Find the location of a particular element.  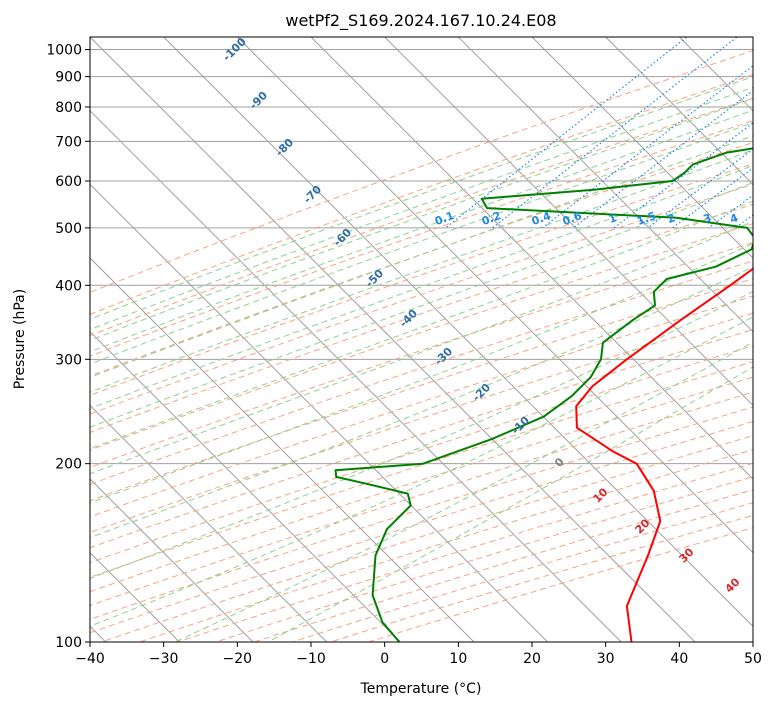

y-tick-label: 900 is located at coordinates (68, 78).